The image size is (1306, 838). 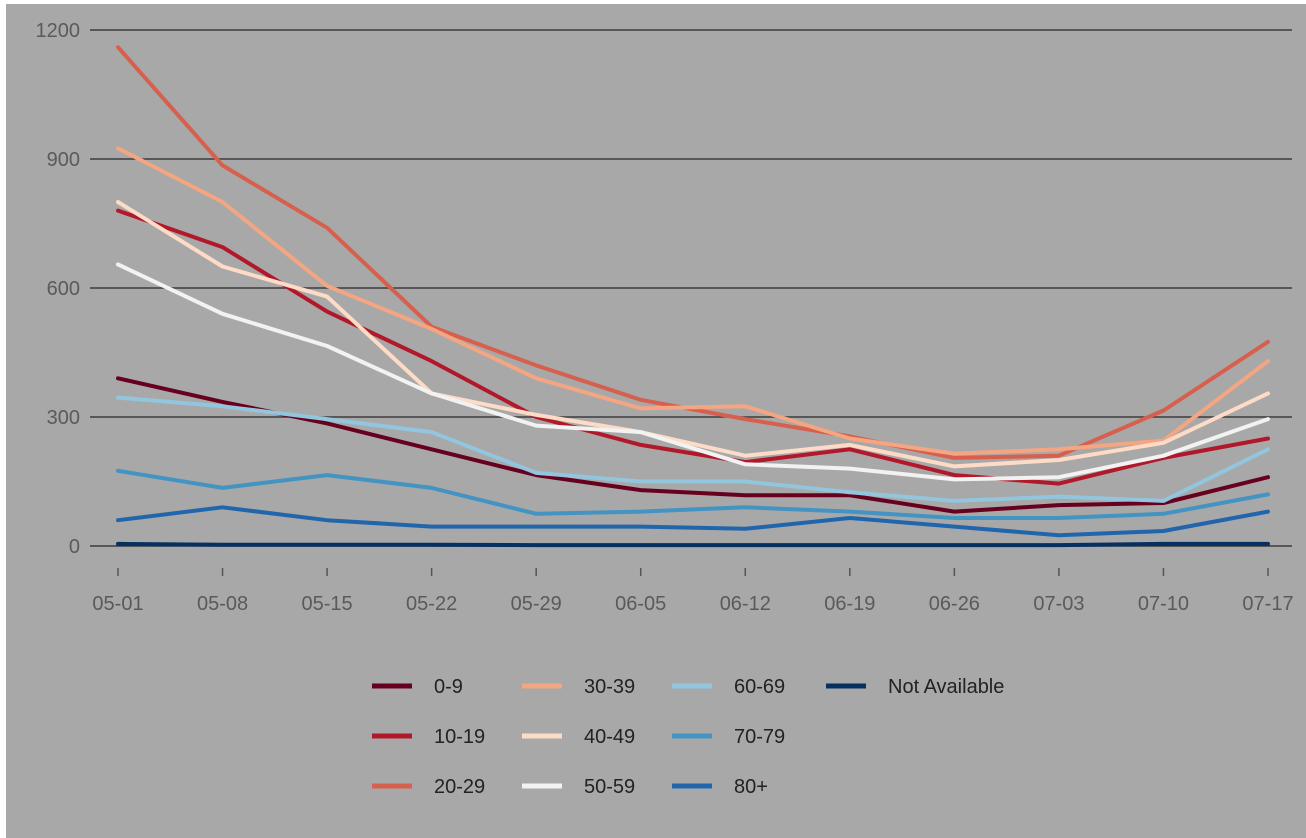 I want to click on legend-label: 80+, so click(x=751, y=787).